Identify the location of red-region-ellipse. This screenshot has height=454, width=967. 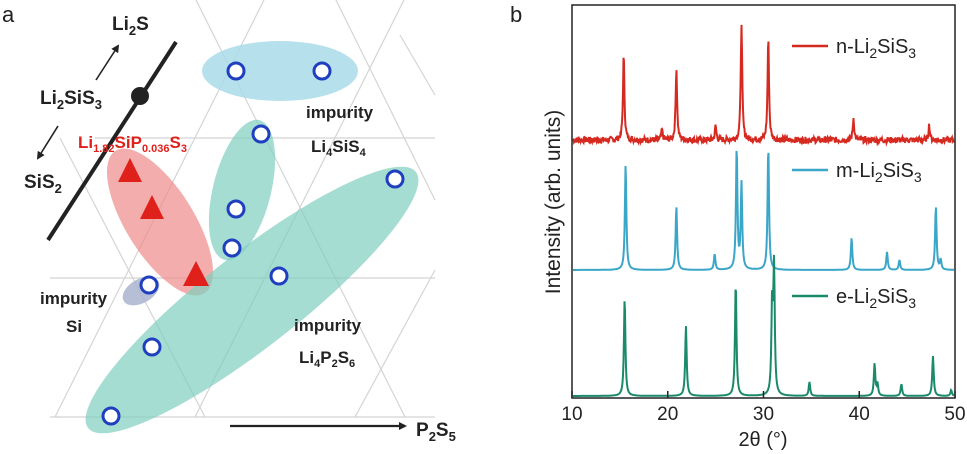
(160, 222).